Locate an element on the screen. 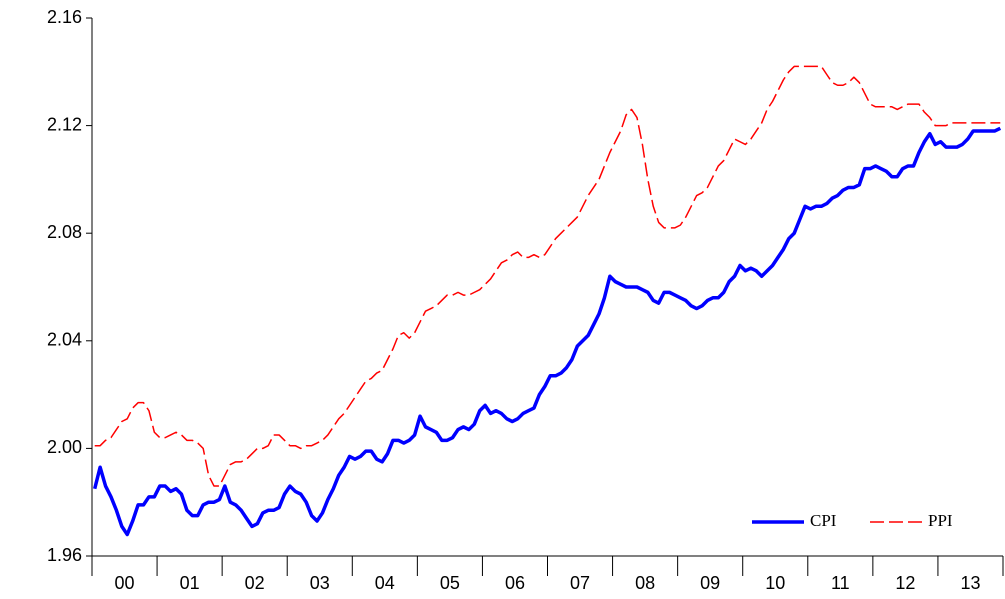 The width and height of the screenshot is (1005, 599). x-tick-label: 01 is located at coordinates (190, 583).